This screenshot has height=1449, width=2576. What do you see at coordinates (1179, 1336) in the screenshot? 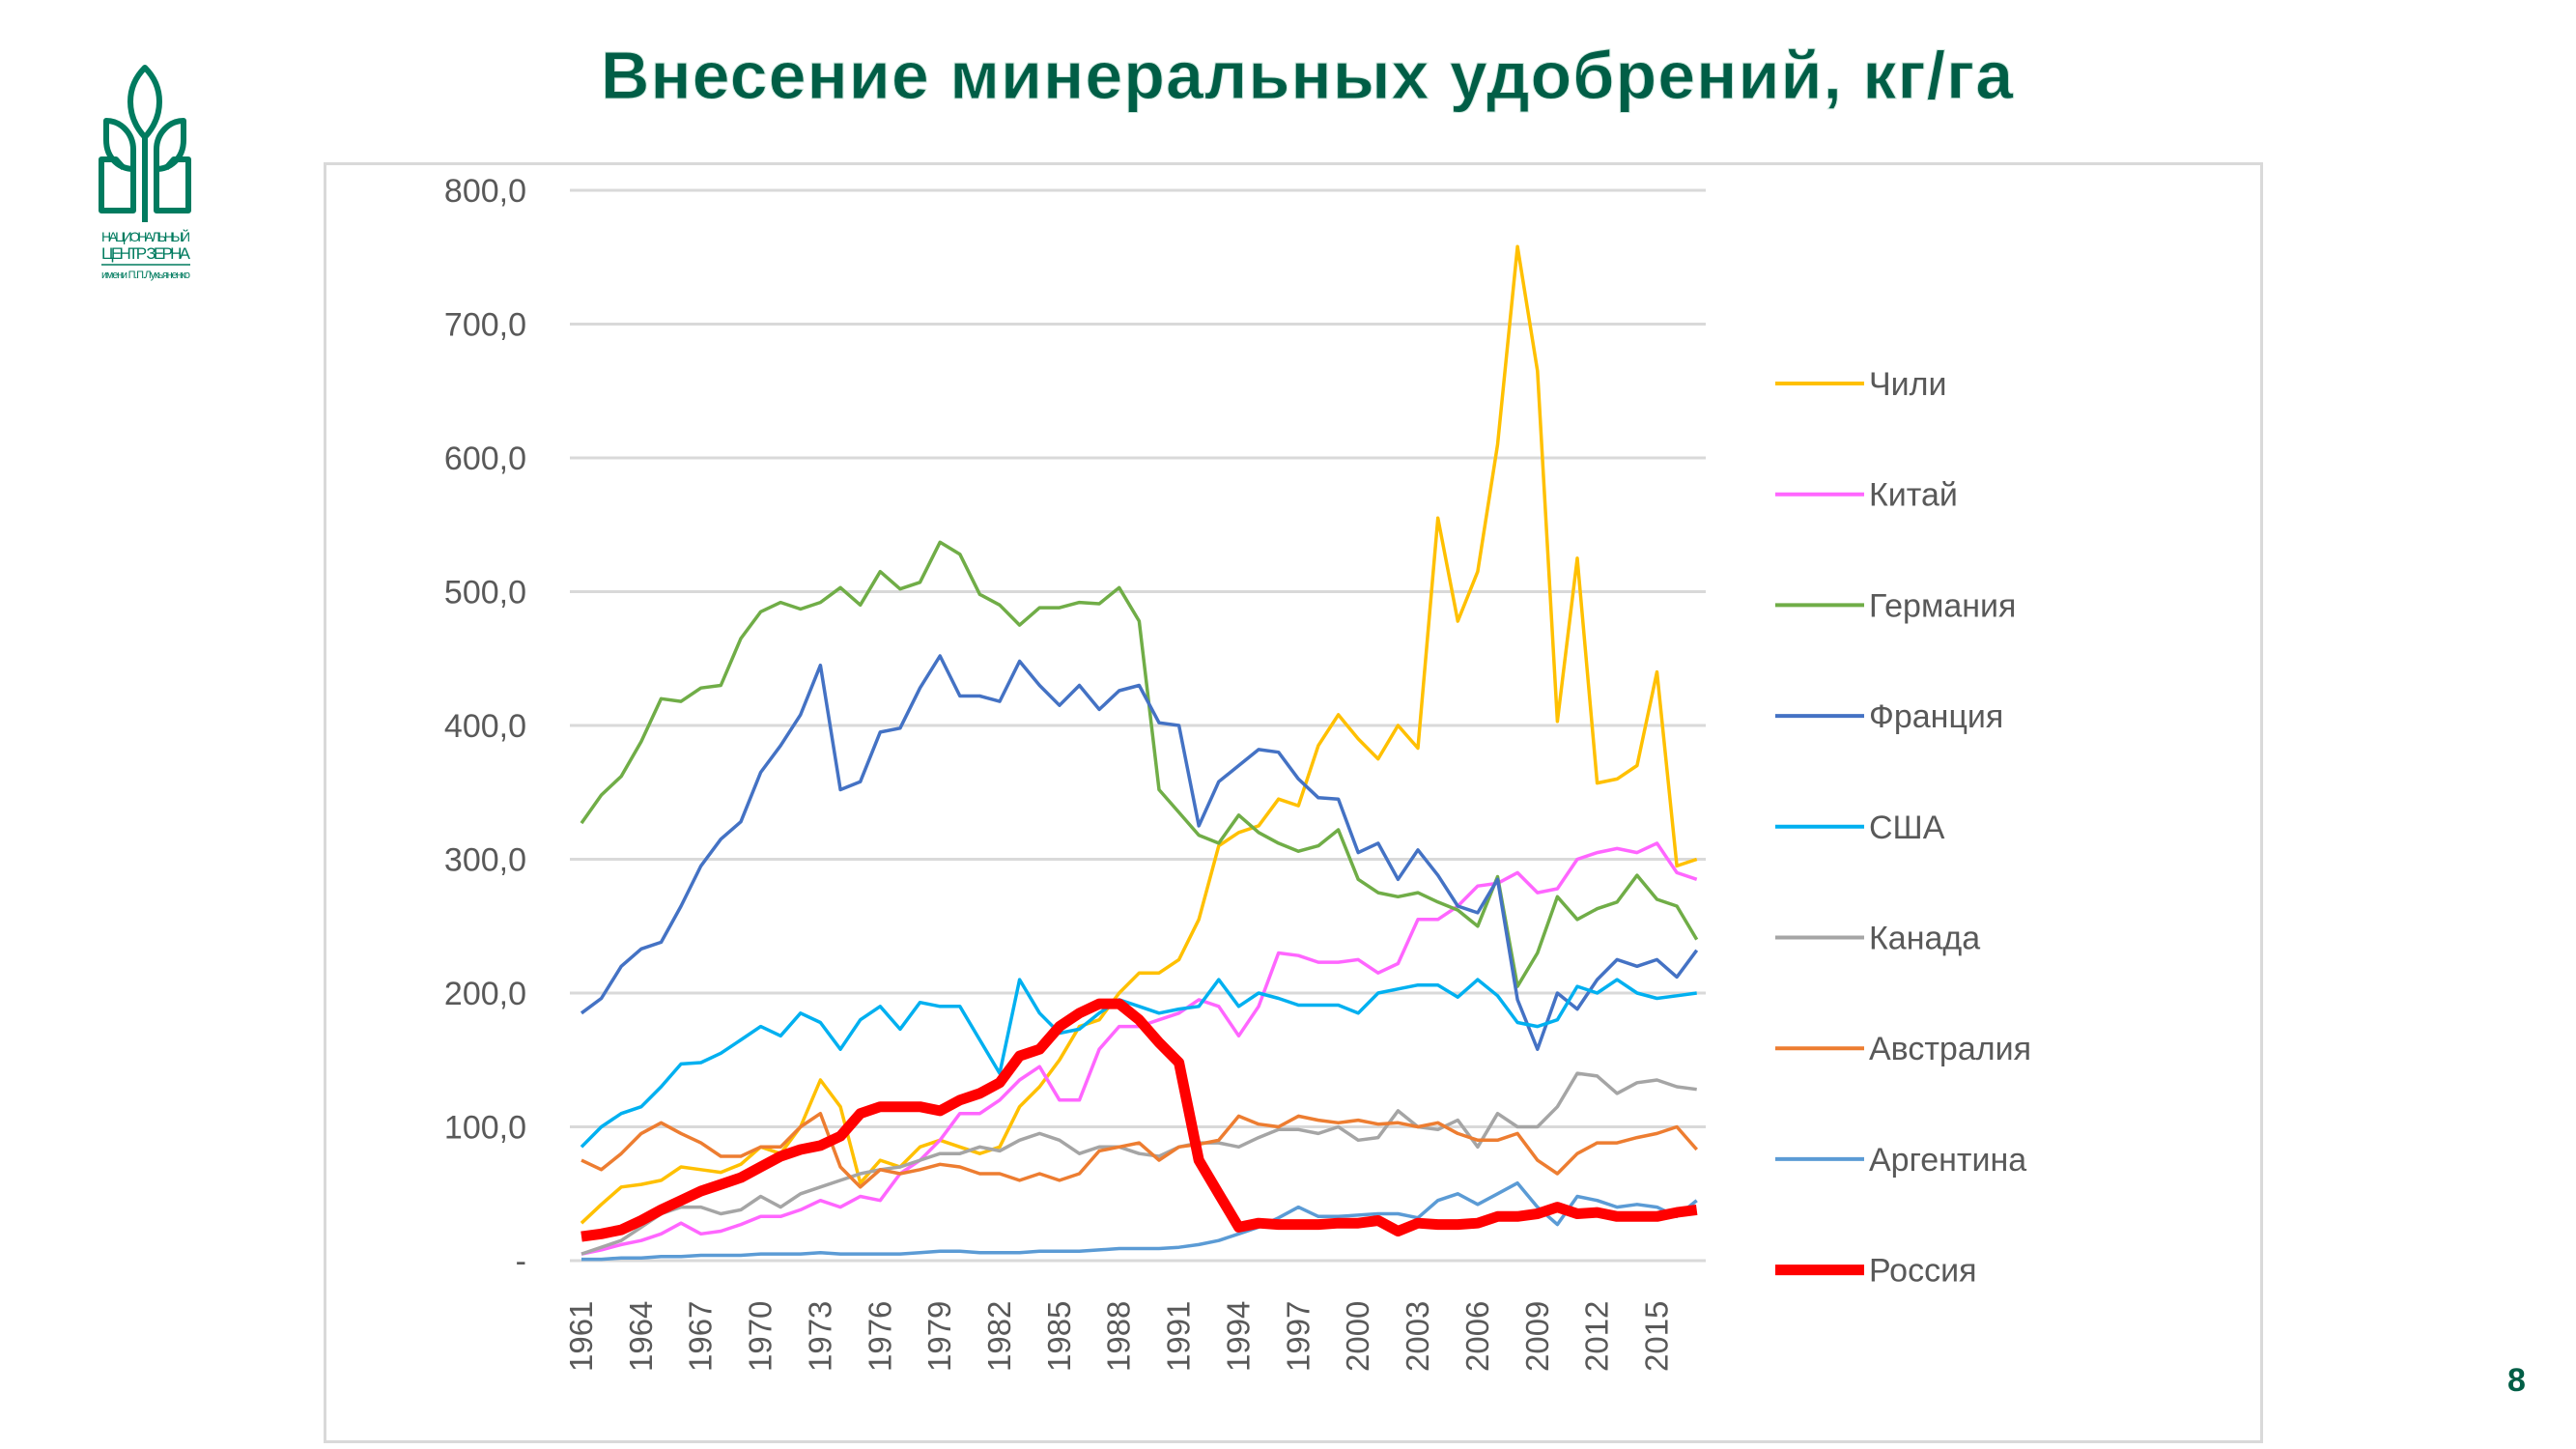
I see `x-tick-label: 1991` at bounding box center [1179, 1336].